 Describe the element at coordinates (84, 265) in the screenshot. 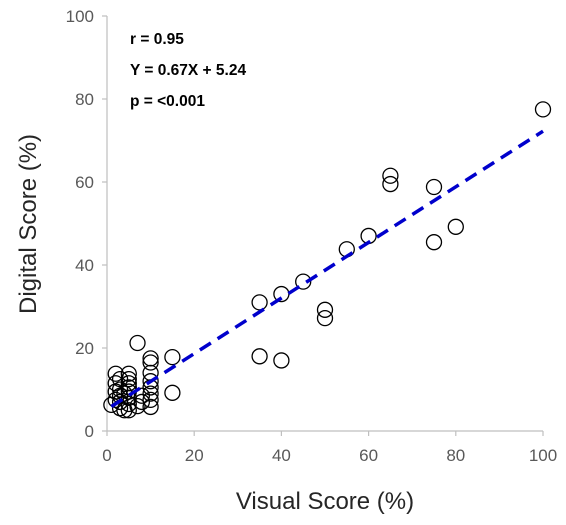

I see `y-tick-label: 40` at that location.